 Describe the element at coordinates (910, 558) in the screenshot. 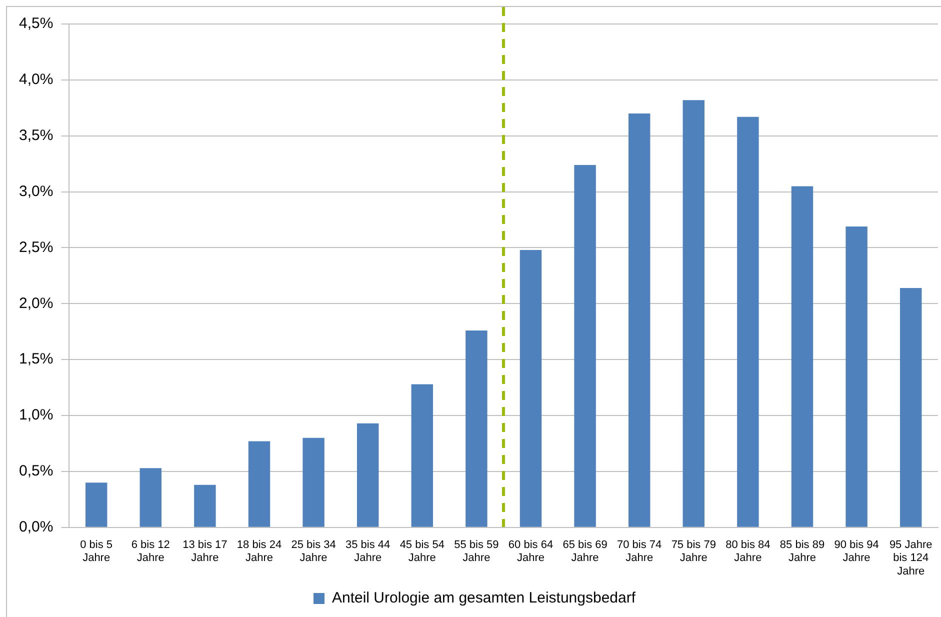

I see `x-tick-label: 95 Jahre bis 124 Jahre` at that location.